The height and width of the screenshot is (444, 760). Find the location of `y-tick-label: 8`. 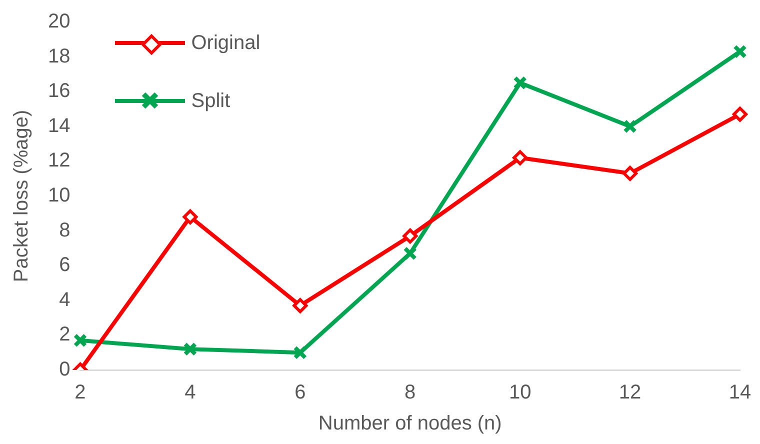

y-tick-label: 8 is located at coordinates (64, 230).